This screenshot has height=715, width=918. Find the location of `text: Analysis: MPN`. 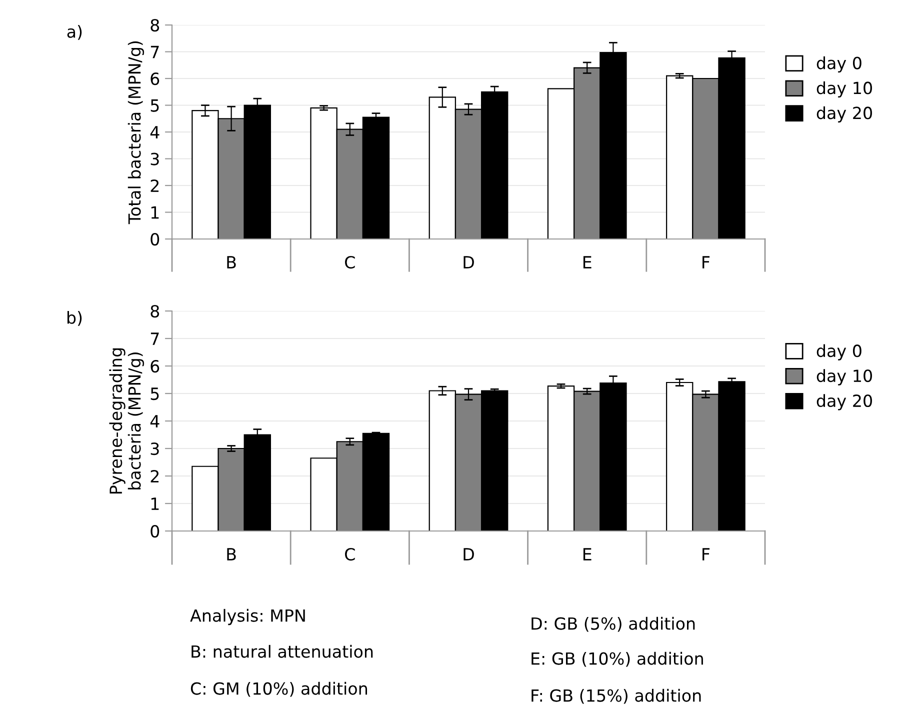

text: Analysis: MPN is located at coordinates (247, 617).